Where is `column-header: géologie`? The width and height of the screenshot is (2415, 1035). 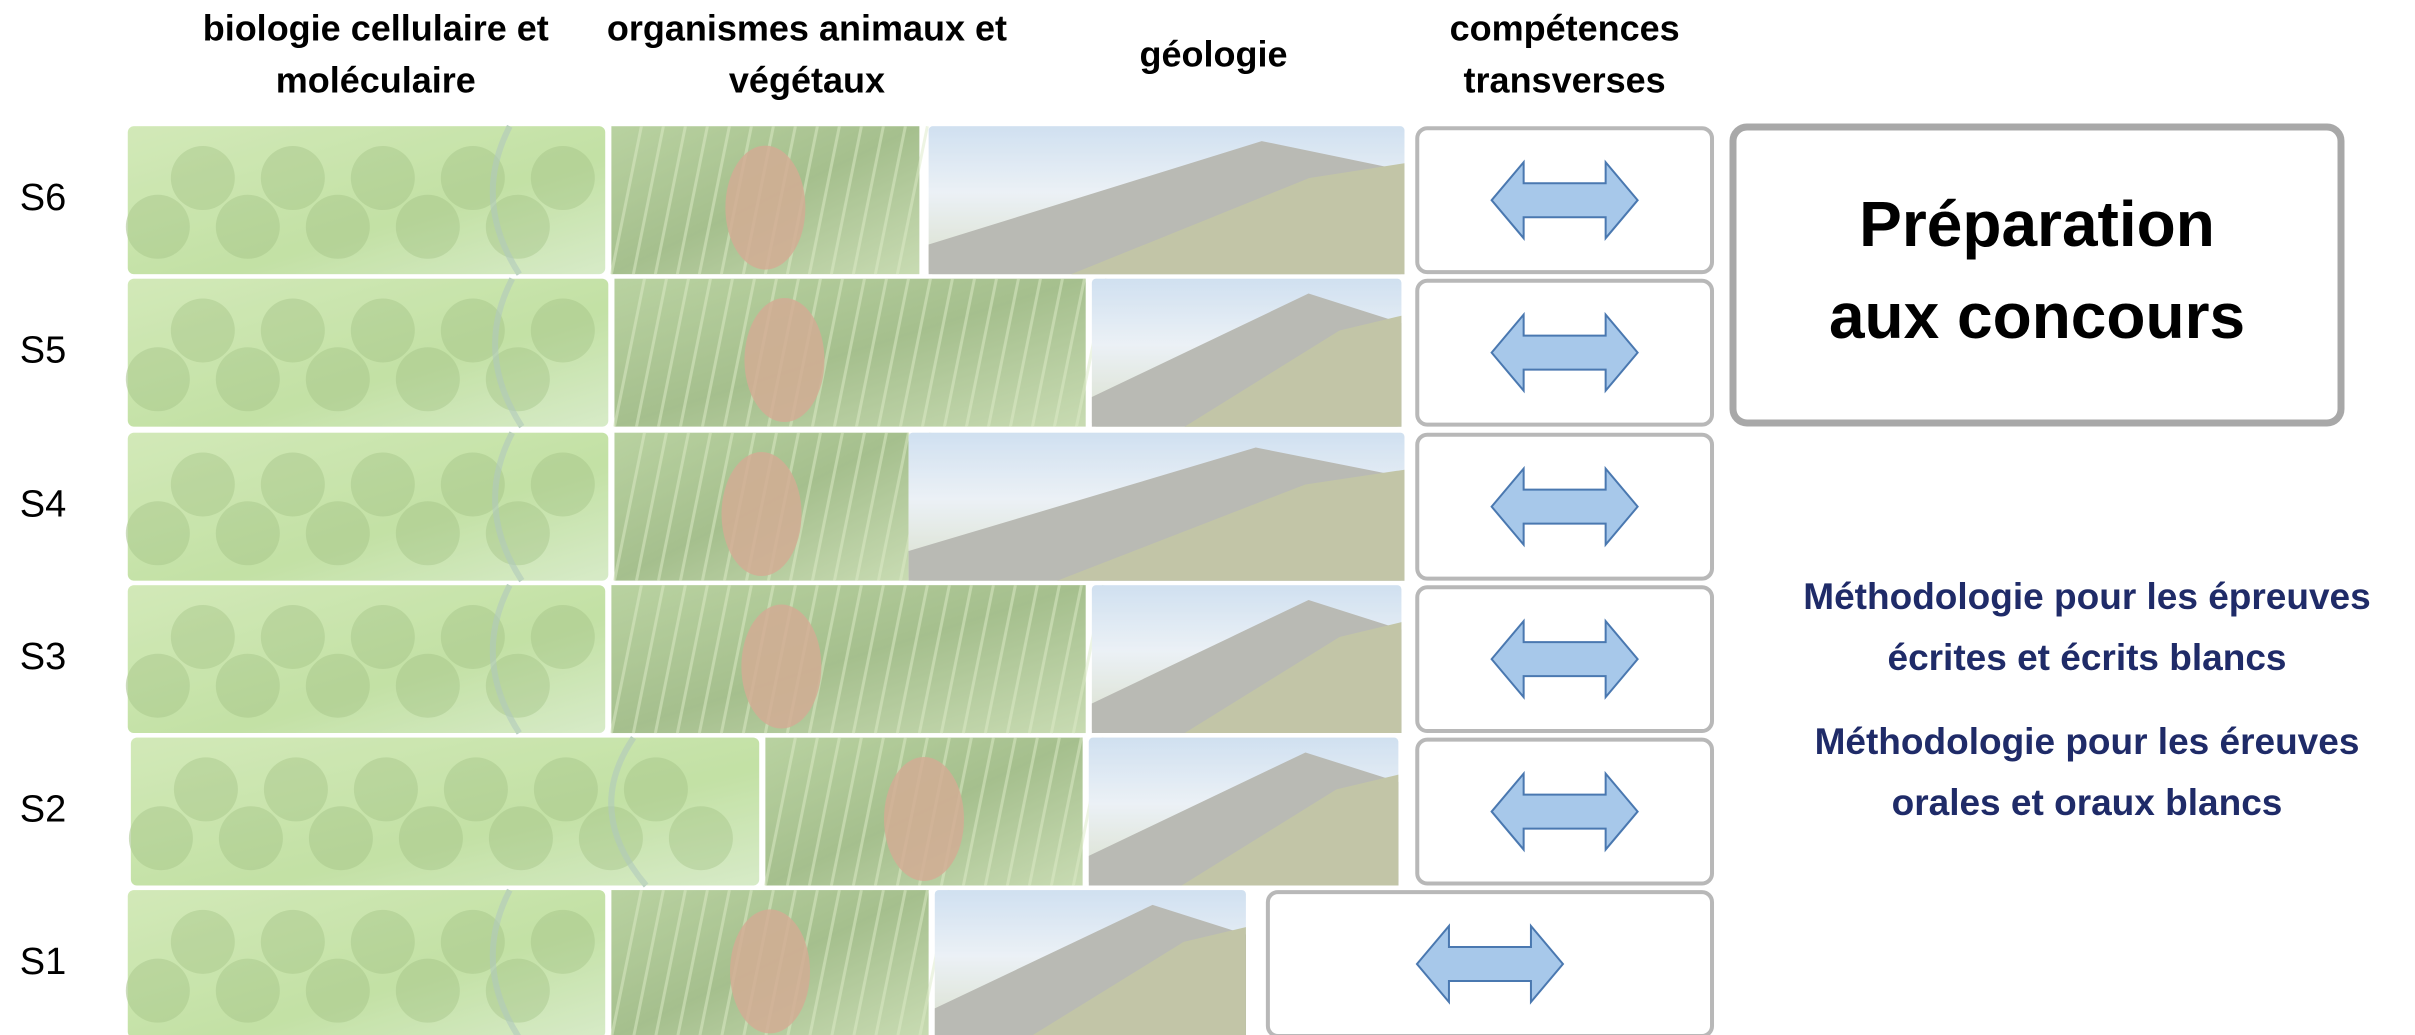 column-header: géologie is located at coordinates (1214, 53).